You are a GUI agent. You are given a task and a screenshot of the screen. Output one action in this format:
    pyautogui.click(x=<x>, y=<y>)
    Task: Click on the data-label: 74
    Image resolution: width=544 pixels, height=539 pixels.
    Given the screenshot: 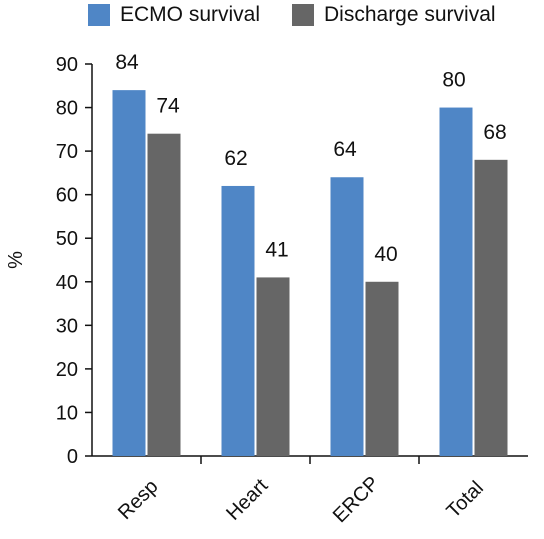 What is the action you would take?
    pyautogui.click(x=168, y=106)
    